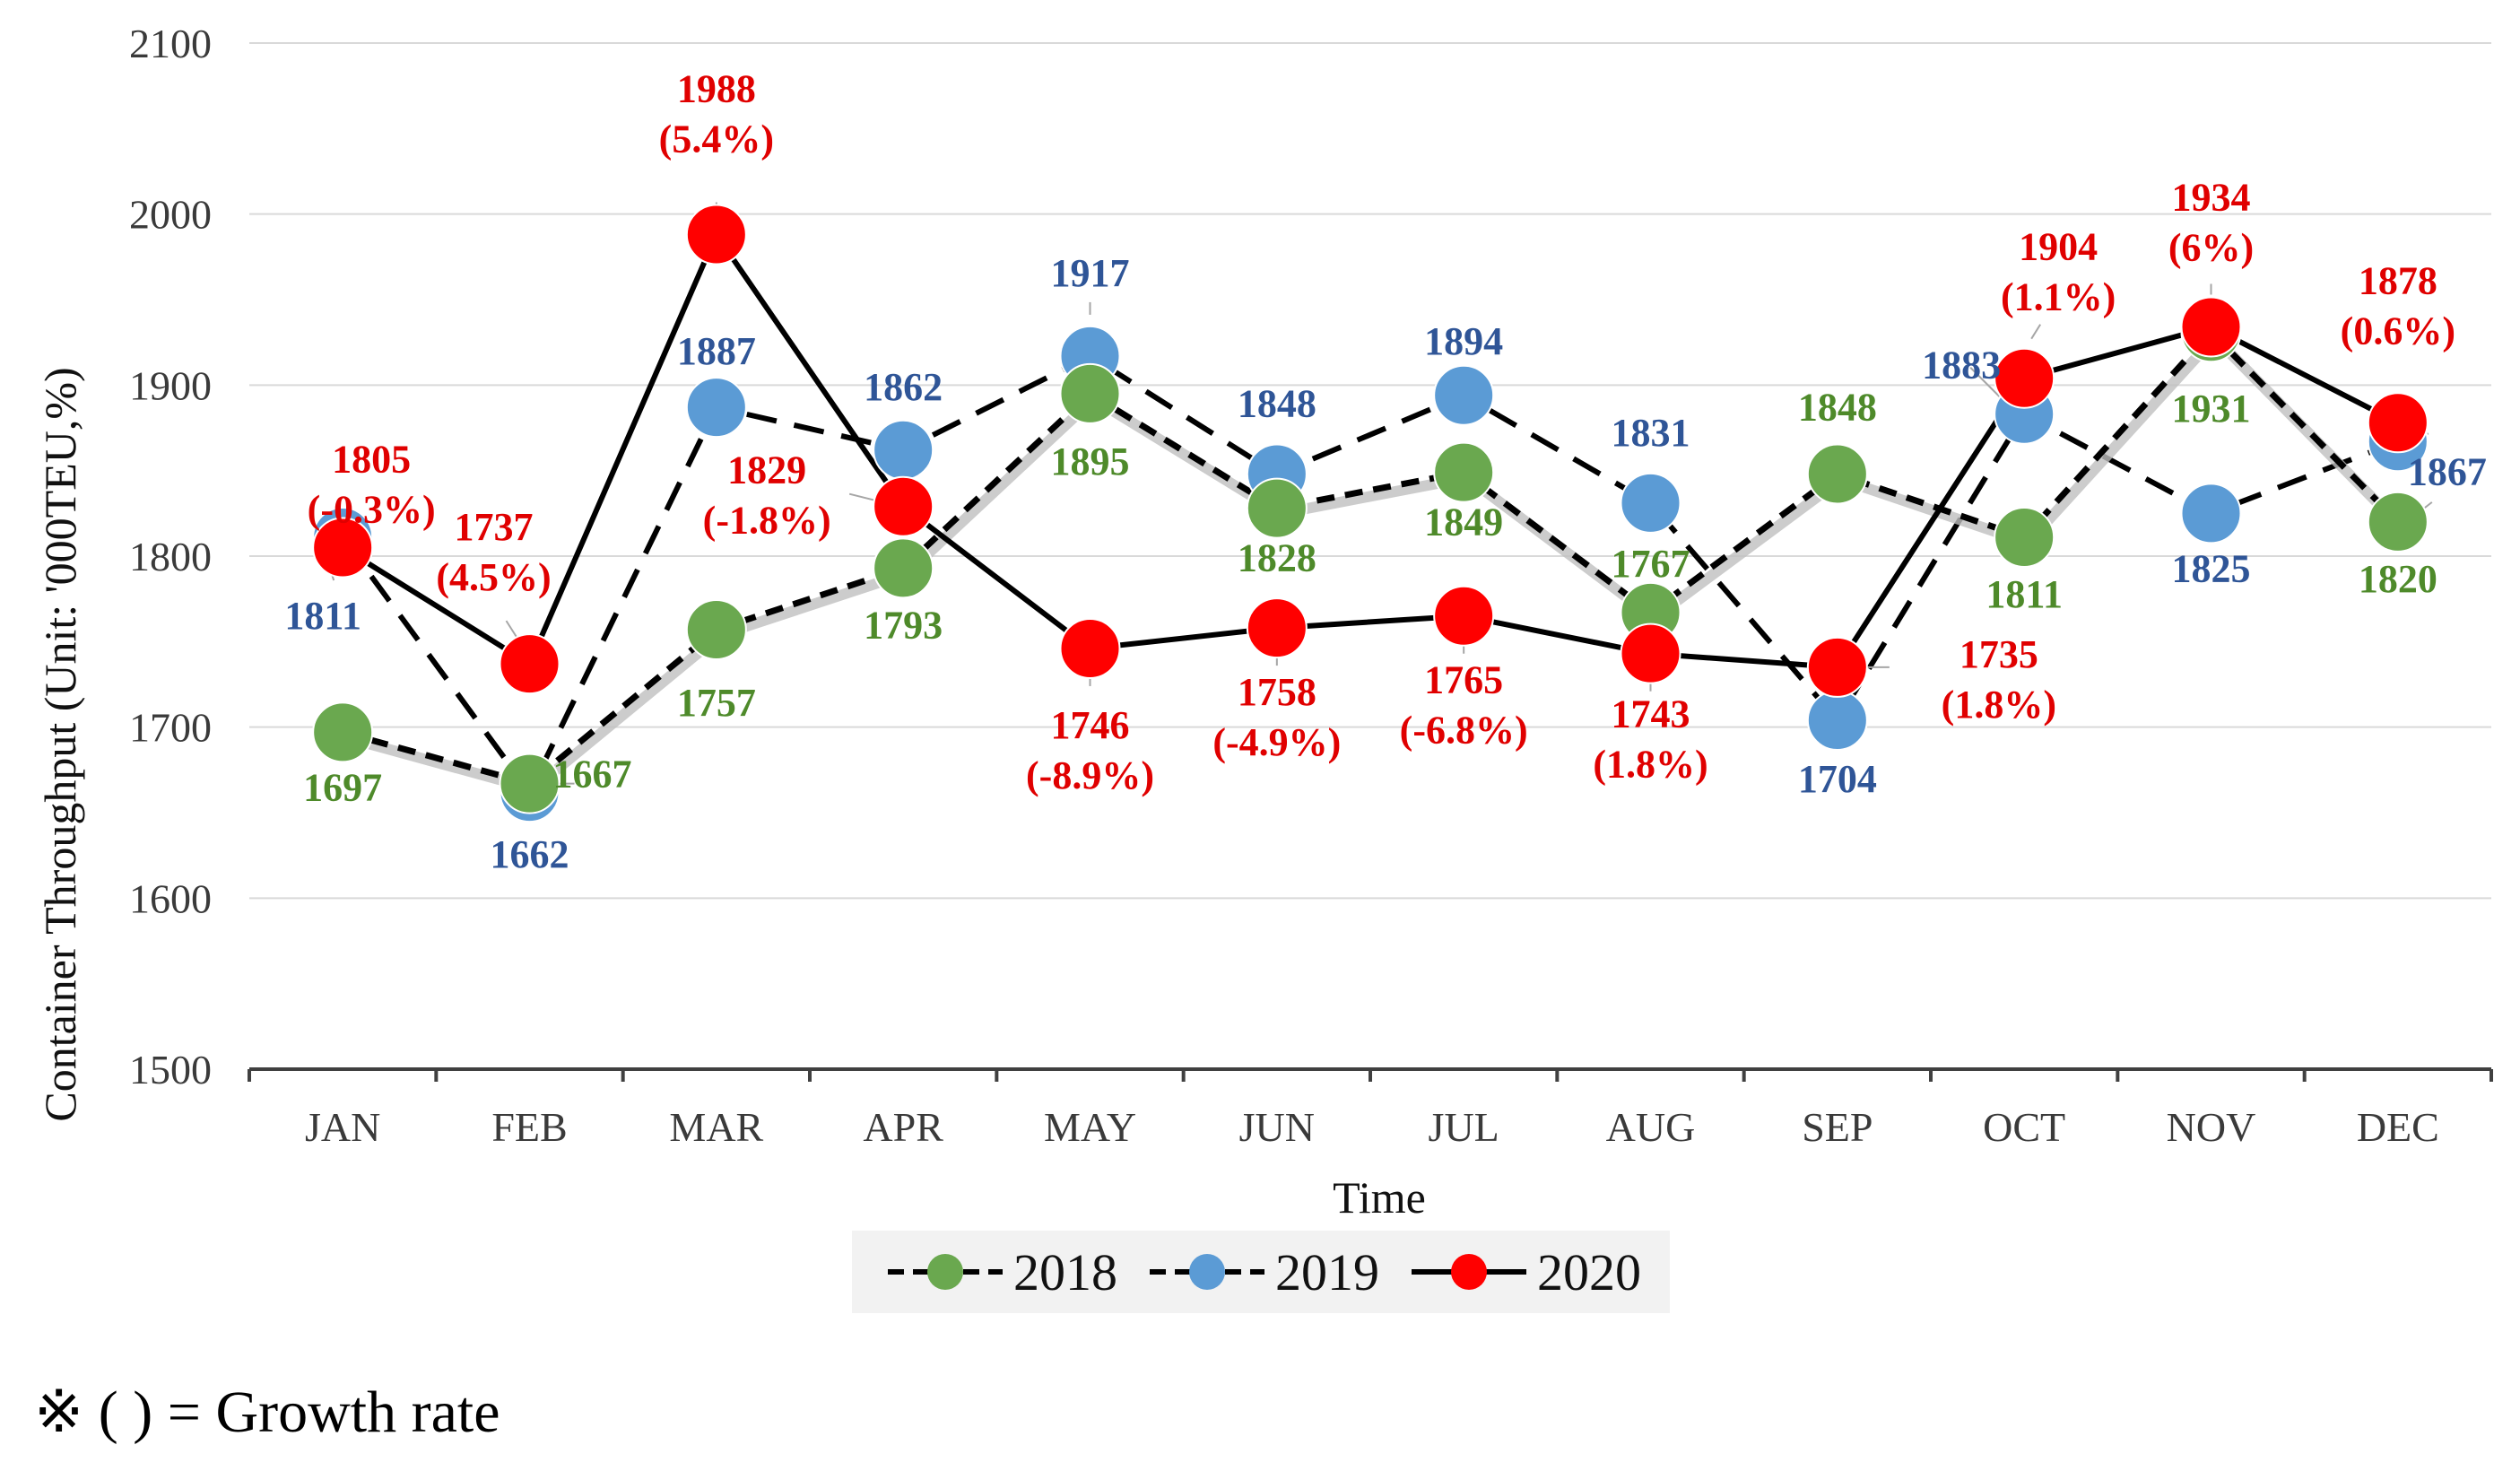 The image size is (2520, 1471). Describe the element at coordinates (1651, 564) in the screenshot. I see `data-label-2018-aug: 1767` at that location.